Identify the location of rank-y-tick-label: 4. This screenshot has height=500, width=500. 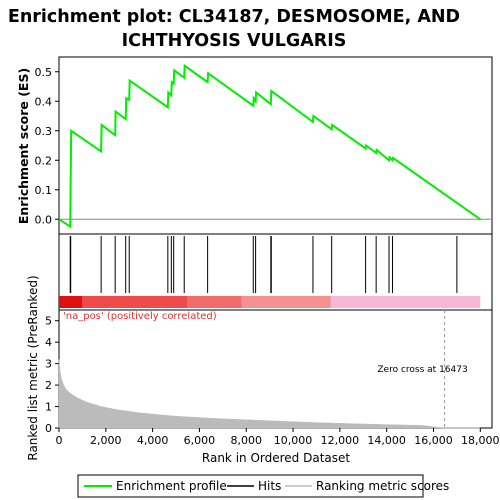
(48, 342).